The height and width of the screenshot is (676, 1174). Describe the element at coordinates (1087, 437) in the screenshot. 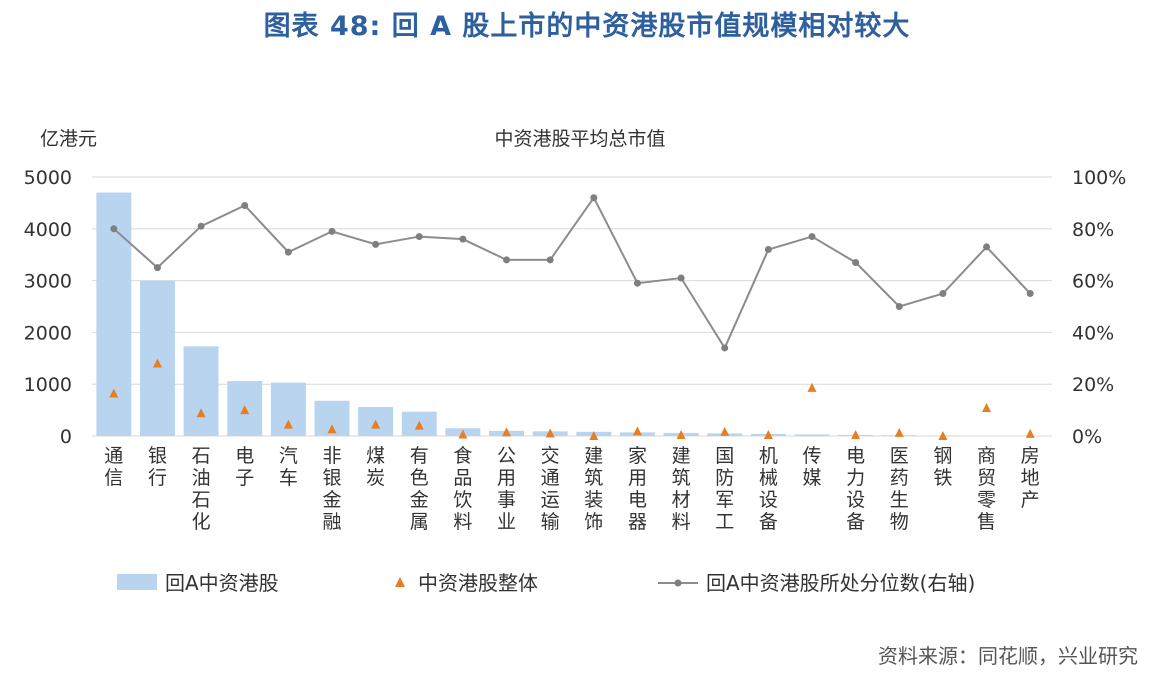

I see `right-tick-label: 0%` at that location.